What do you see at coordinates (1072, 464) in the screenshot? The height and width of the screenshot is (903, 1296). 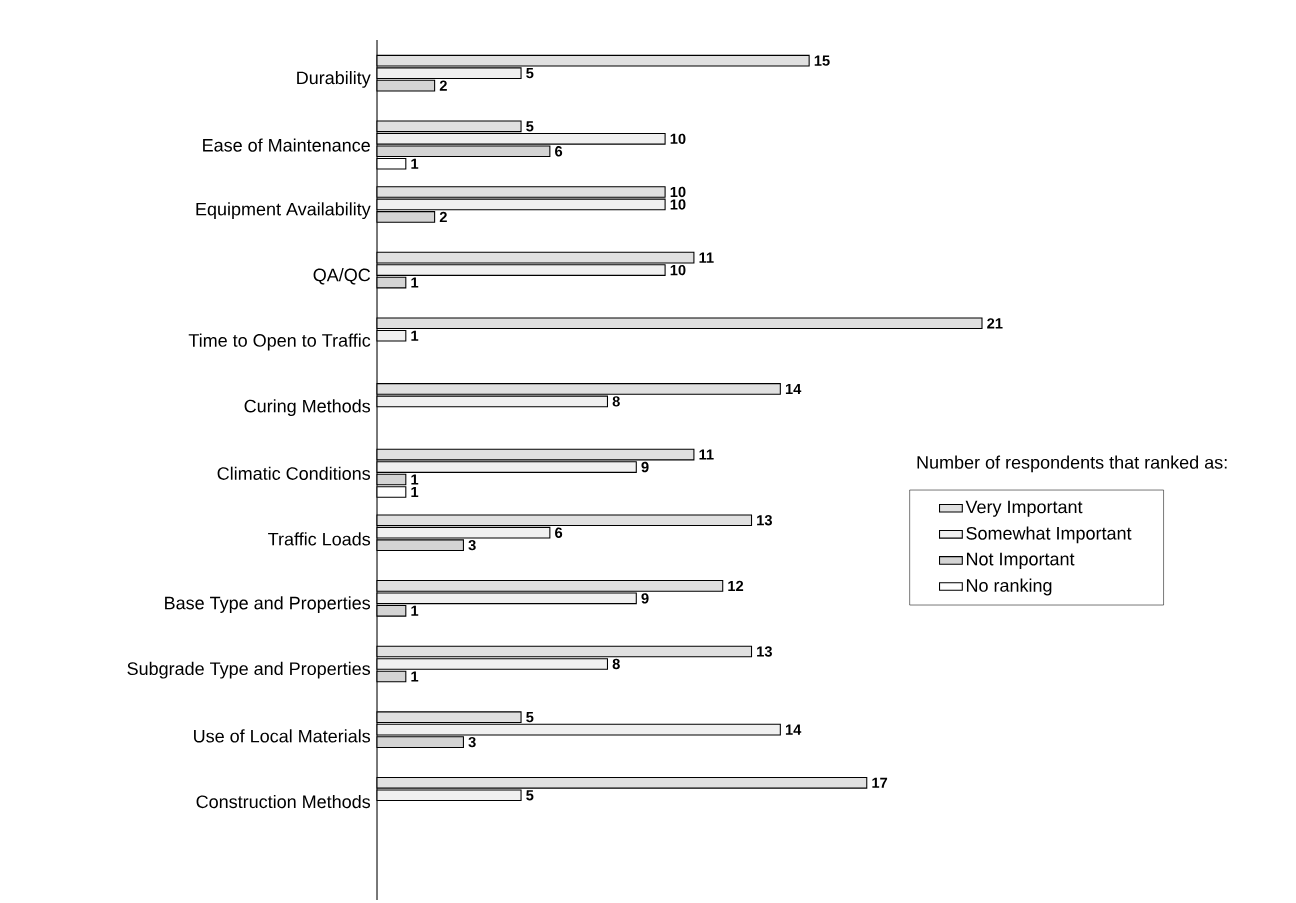 I see `legend-title: Number of respondents that ranked as:` at bounding box center [1072, 464].